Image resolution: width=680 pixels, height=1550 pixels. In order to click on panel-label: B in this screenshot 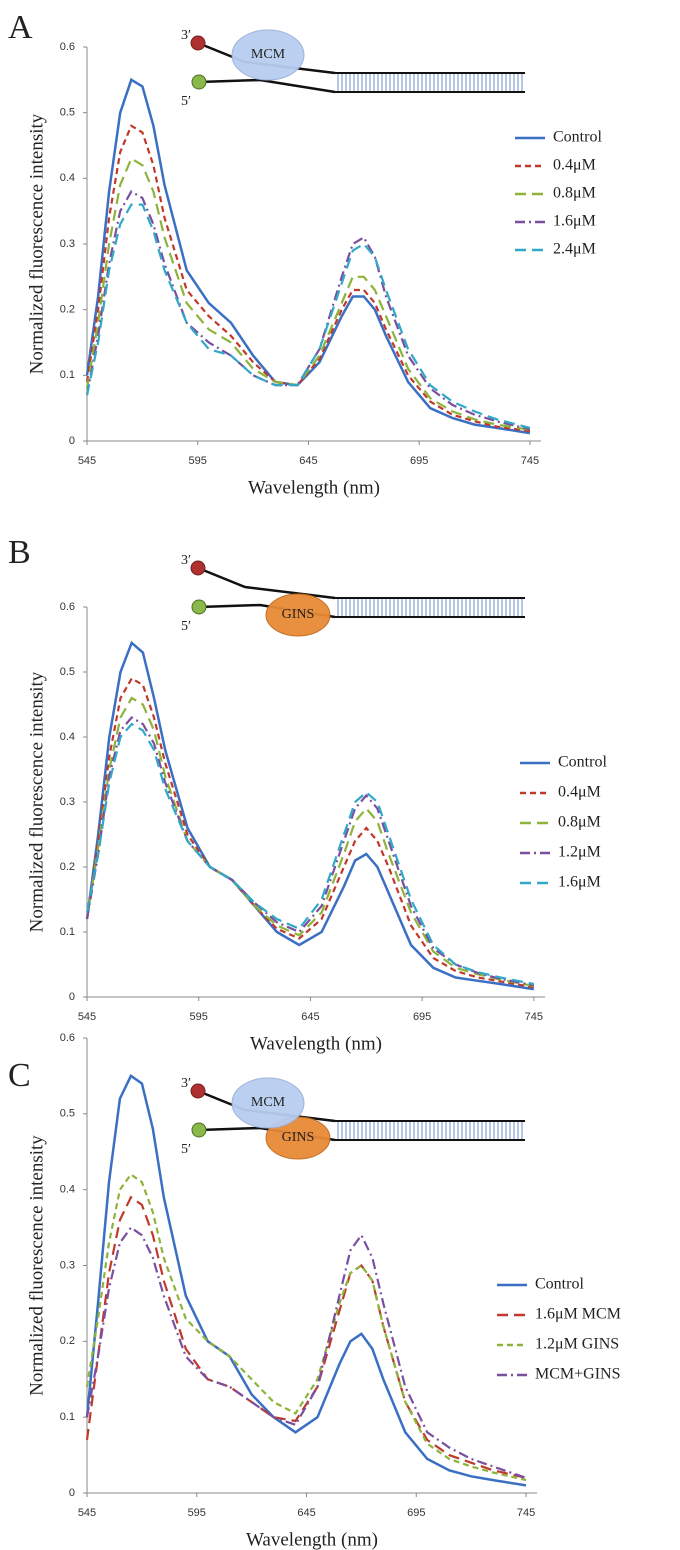, I will do `click(19, 552)`.